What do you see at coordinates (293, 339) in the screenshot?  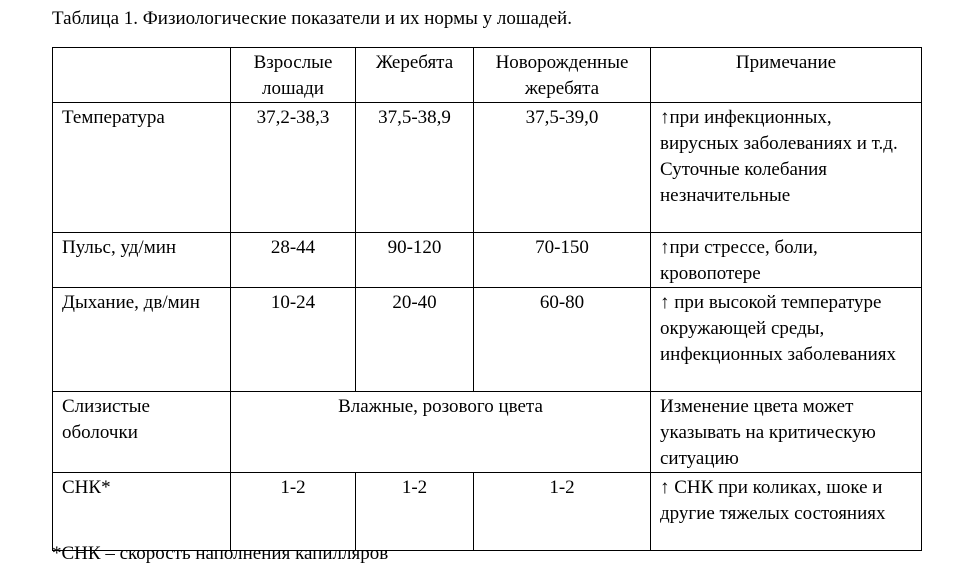 I see `value-cell: 10-24` at bounding box center [293, 339].